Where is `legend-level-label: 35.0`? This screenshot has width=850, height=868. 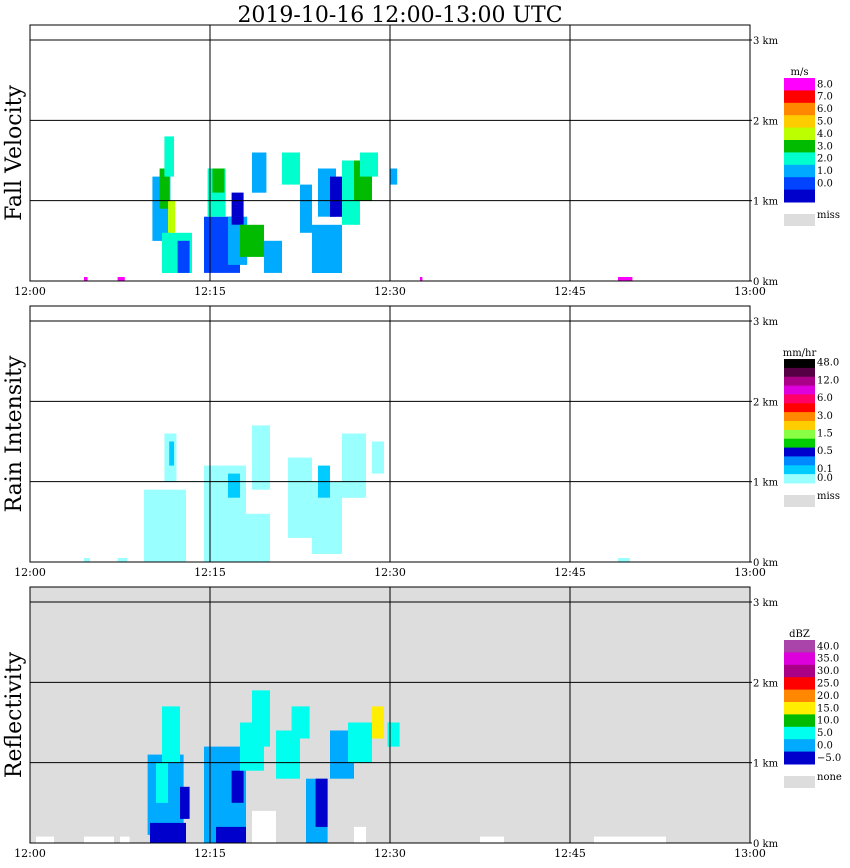
legend-level-label: 35.0 is located at coordinates (828, 659).